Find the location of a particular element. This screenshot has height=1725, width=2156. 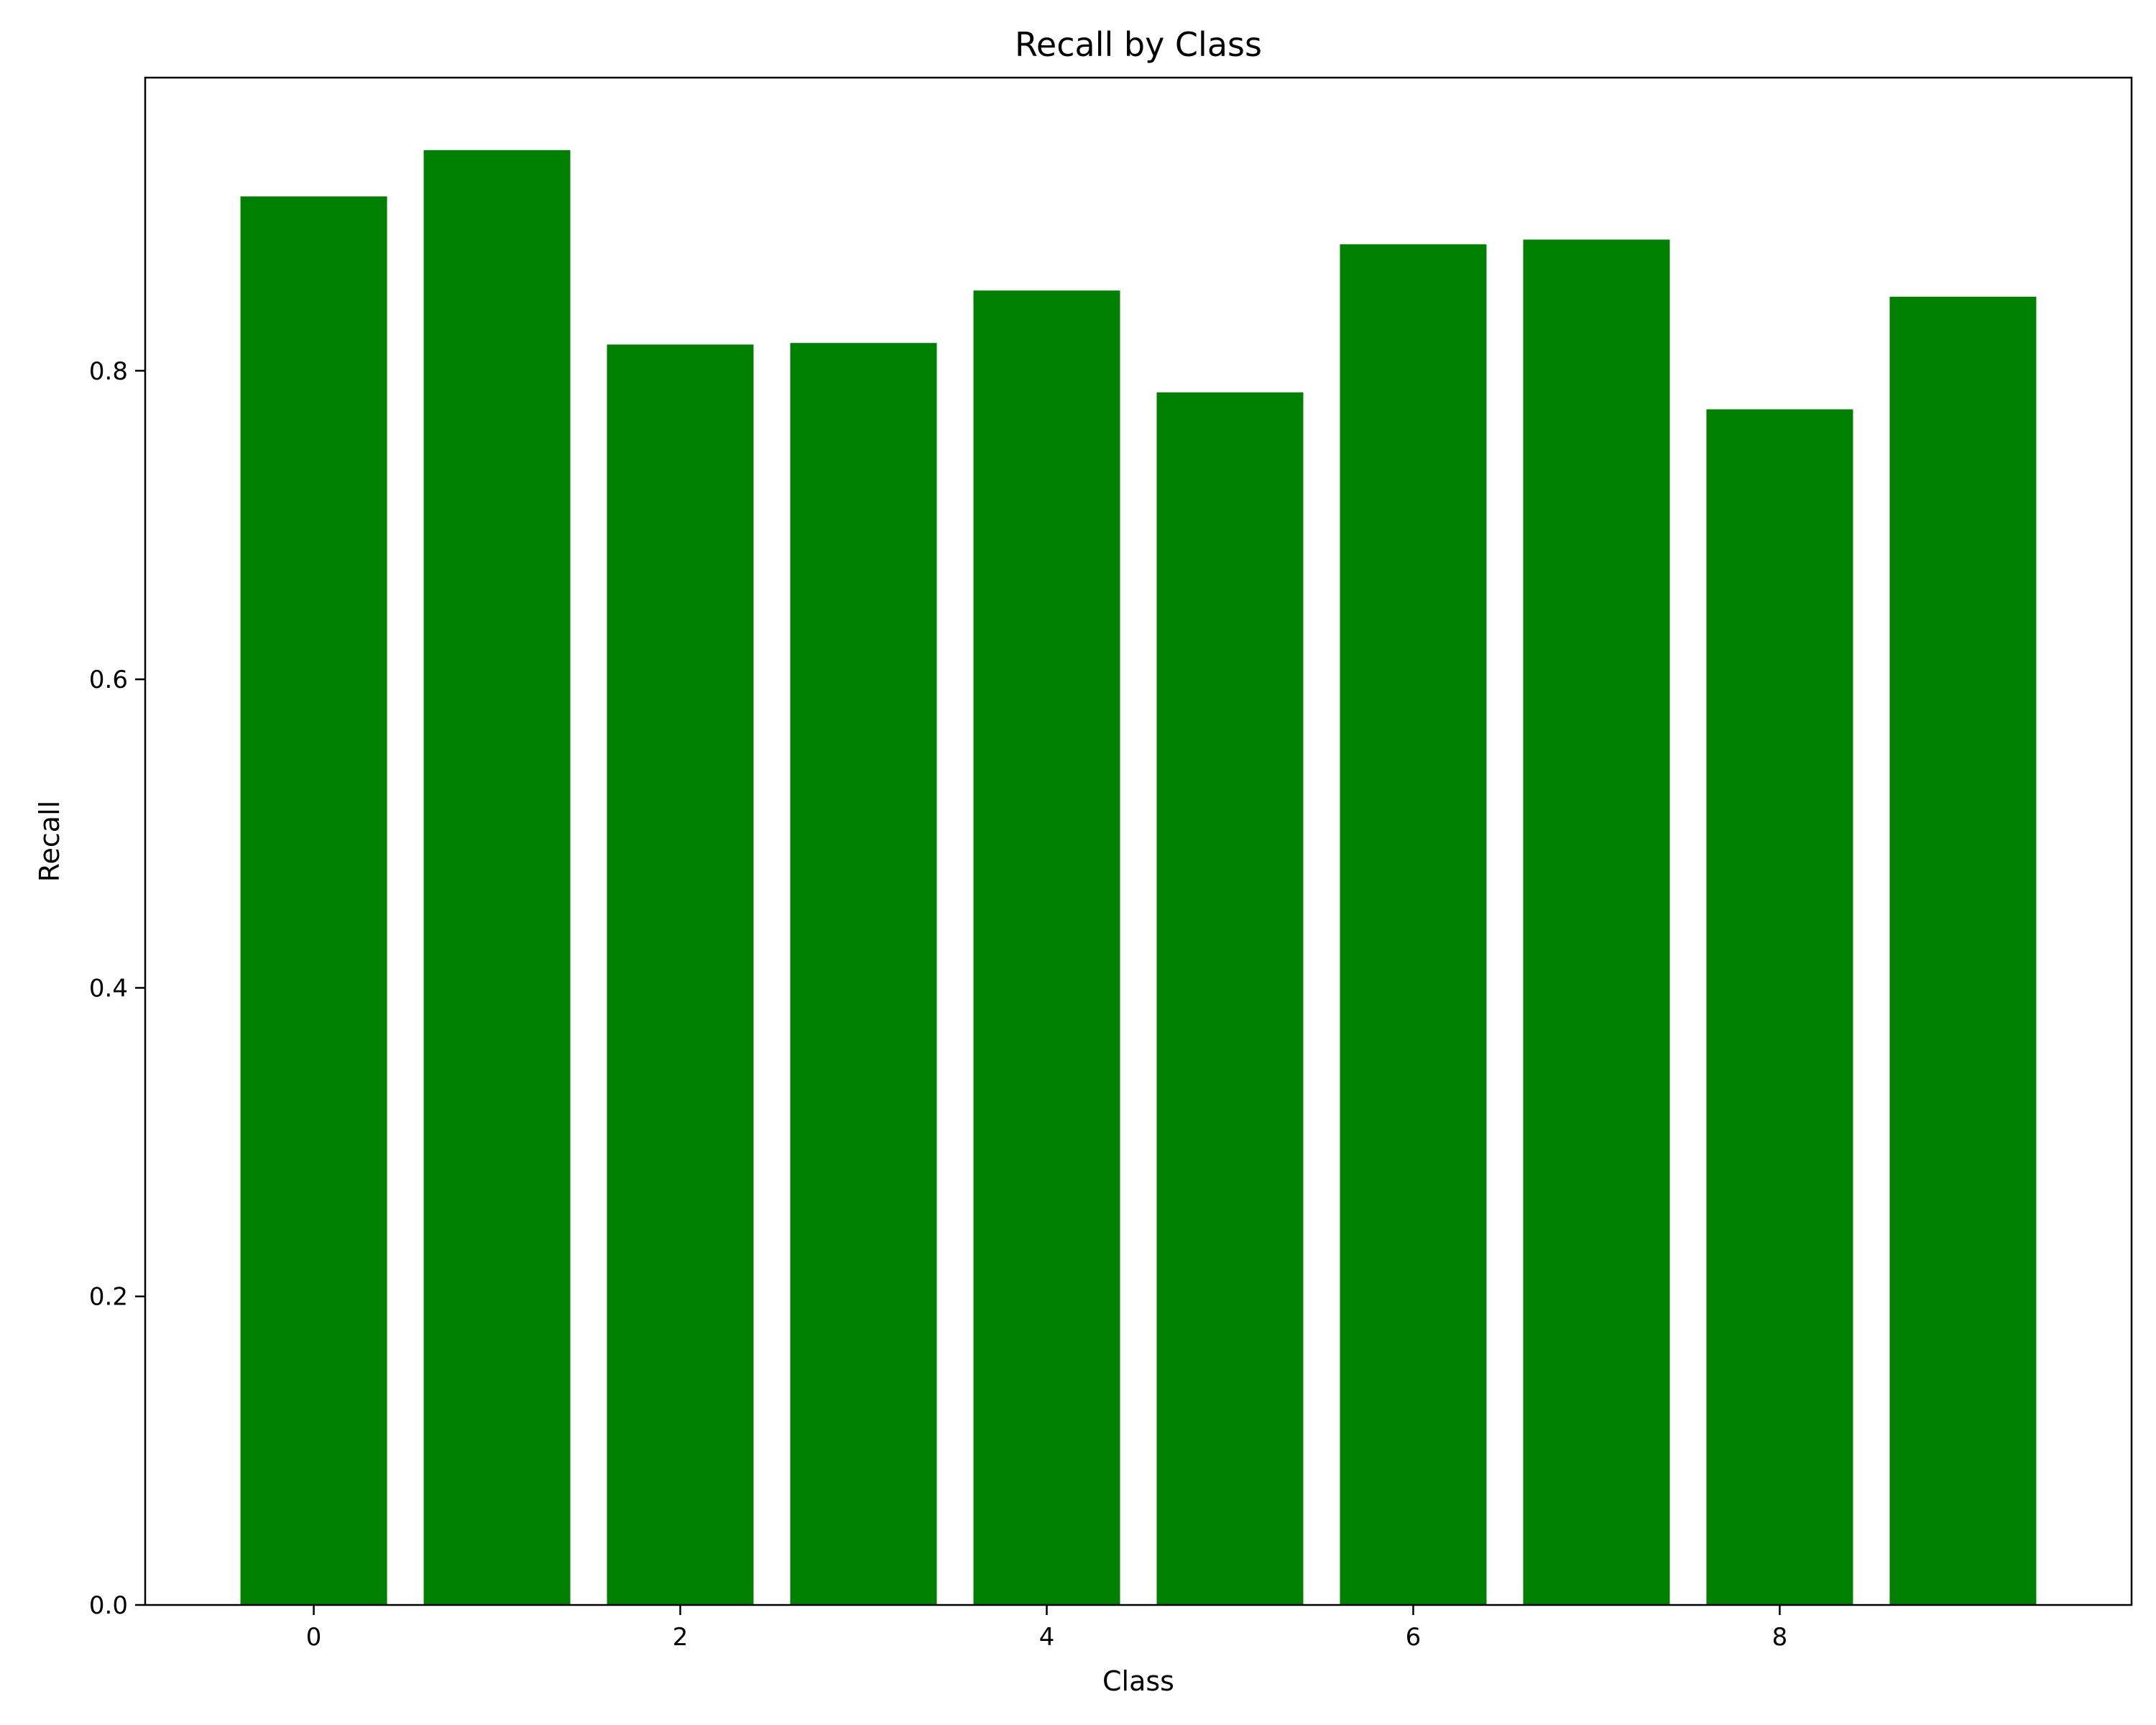

y-tick-label: 0.4 is located at coordinates (108, 988).